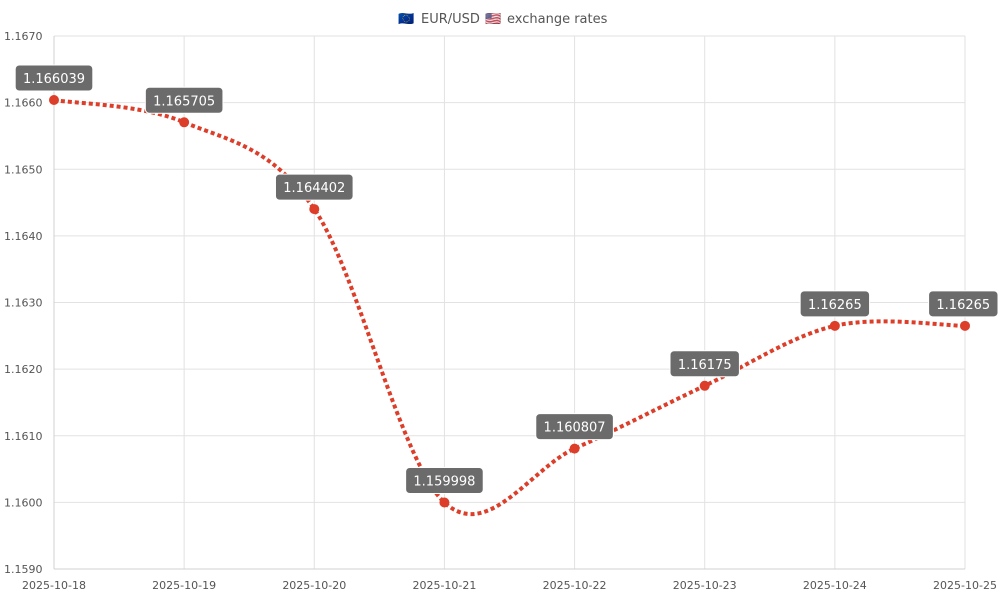 This screenshot has height=600, width=1000. I want to click on y-tick-label: 1.1640, so click(23, 236).